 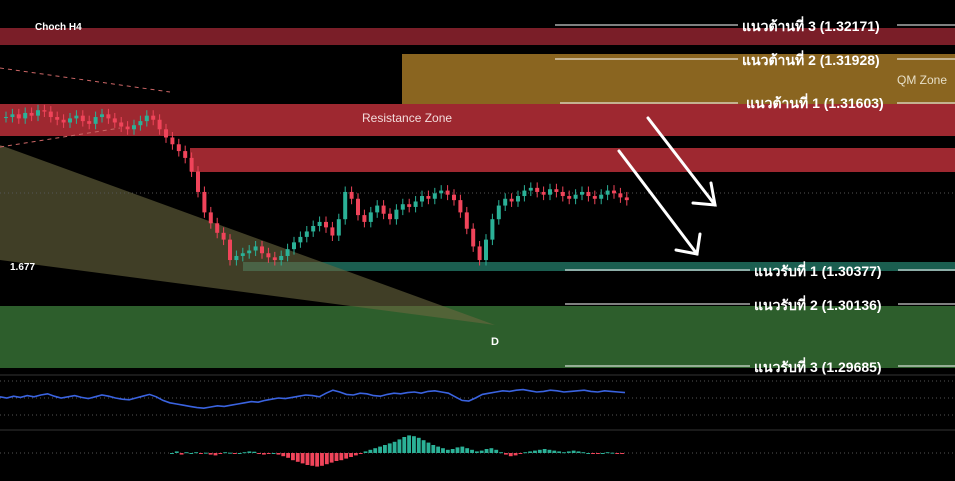 I want to click on timeframe-label: Choch H4, so click(x=58, y=27).